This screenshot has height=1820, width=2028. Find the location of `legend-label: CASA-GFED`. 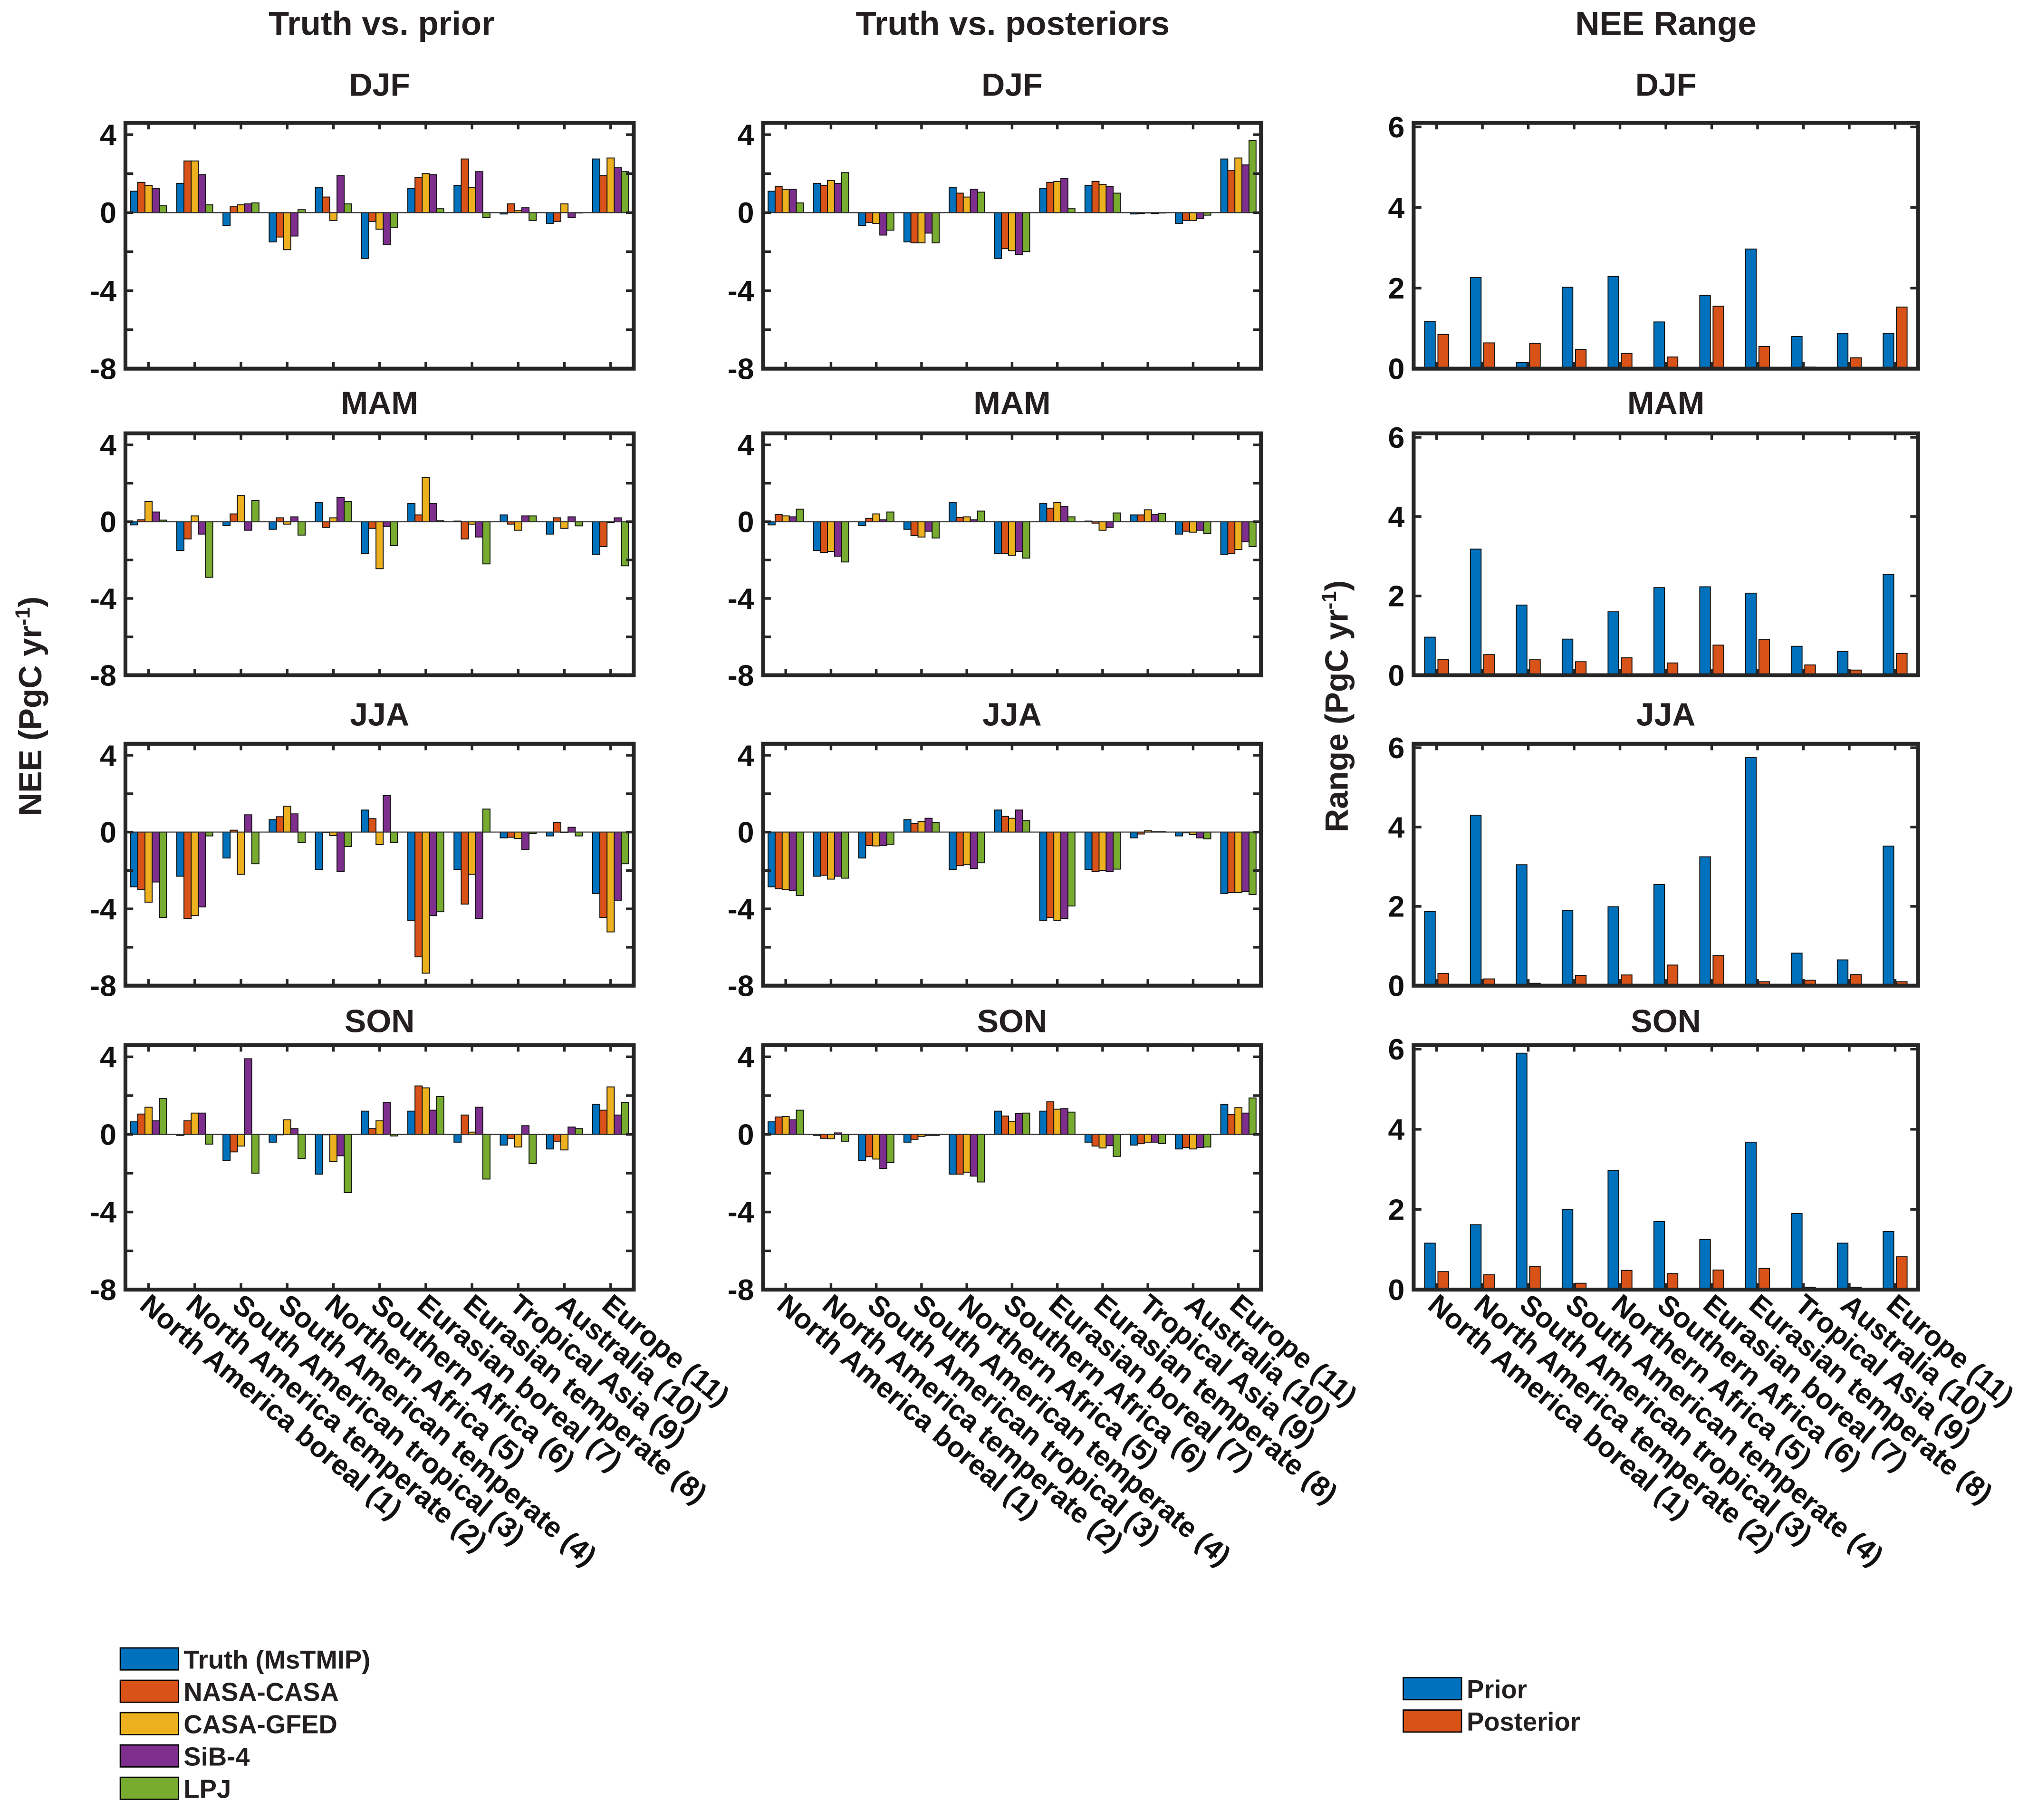

legend-label: CASA-GFED is located at coordinates (260, 1724).